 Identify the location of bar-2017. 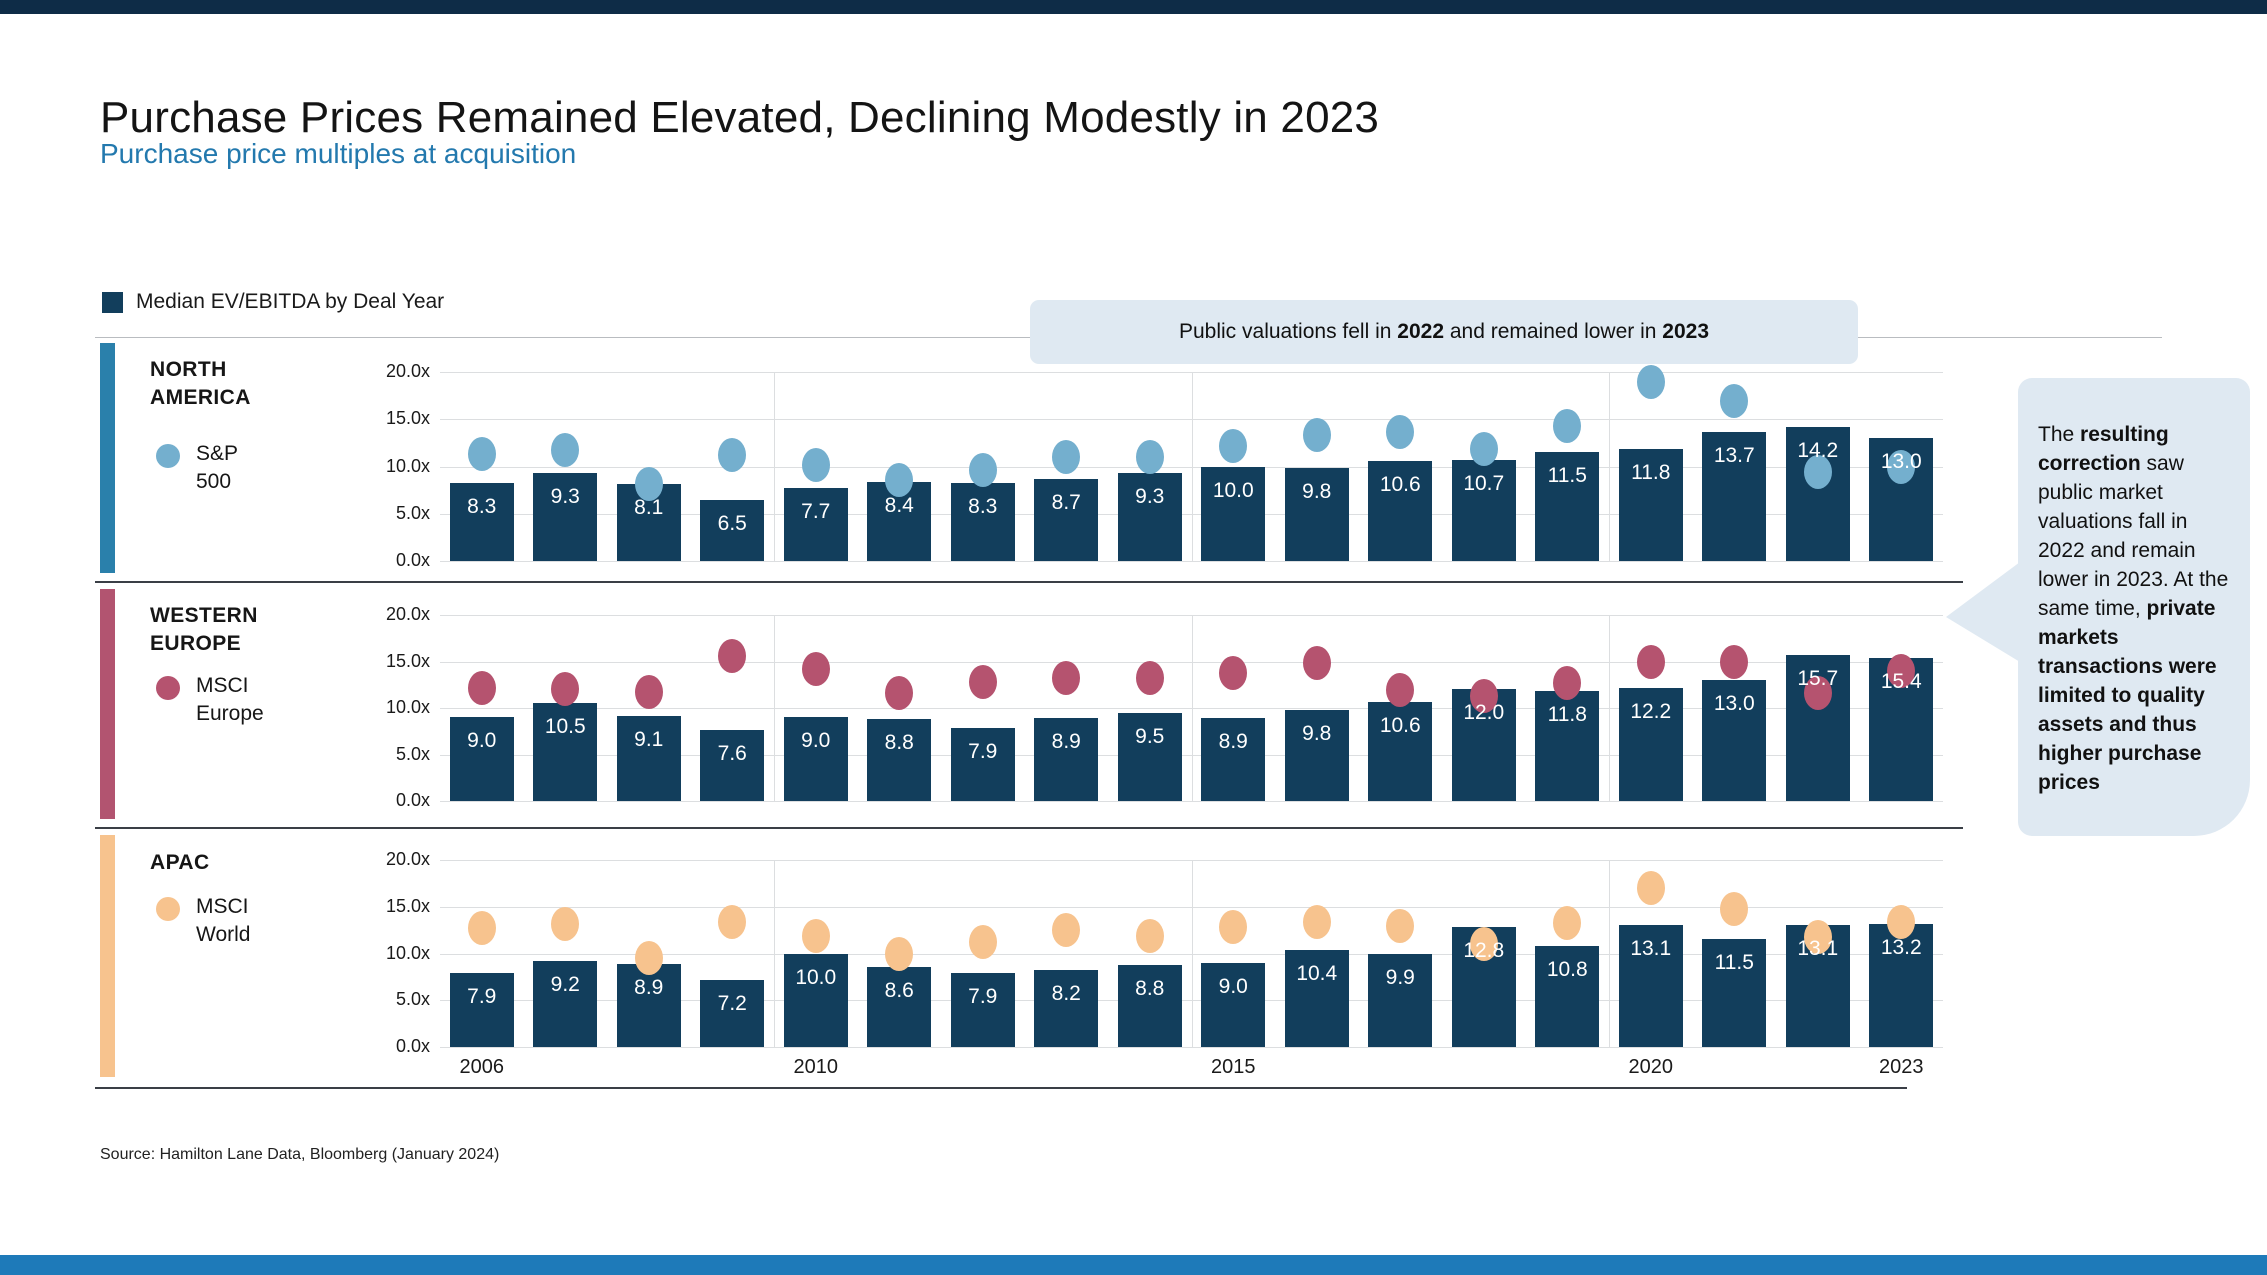
(1400, 1000).